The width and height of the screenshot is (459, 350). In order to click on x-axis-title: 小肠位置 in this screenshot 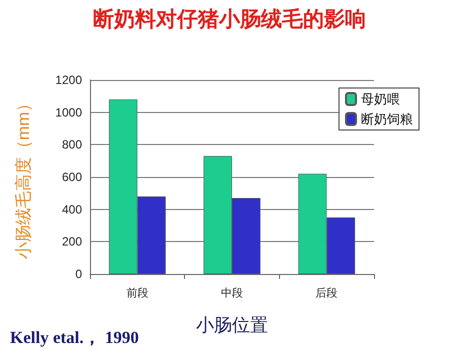, I will do `click(232, 325)`.